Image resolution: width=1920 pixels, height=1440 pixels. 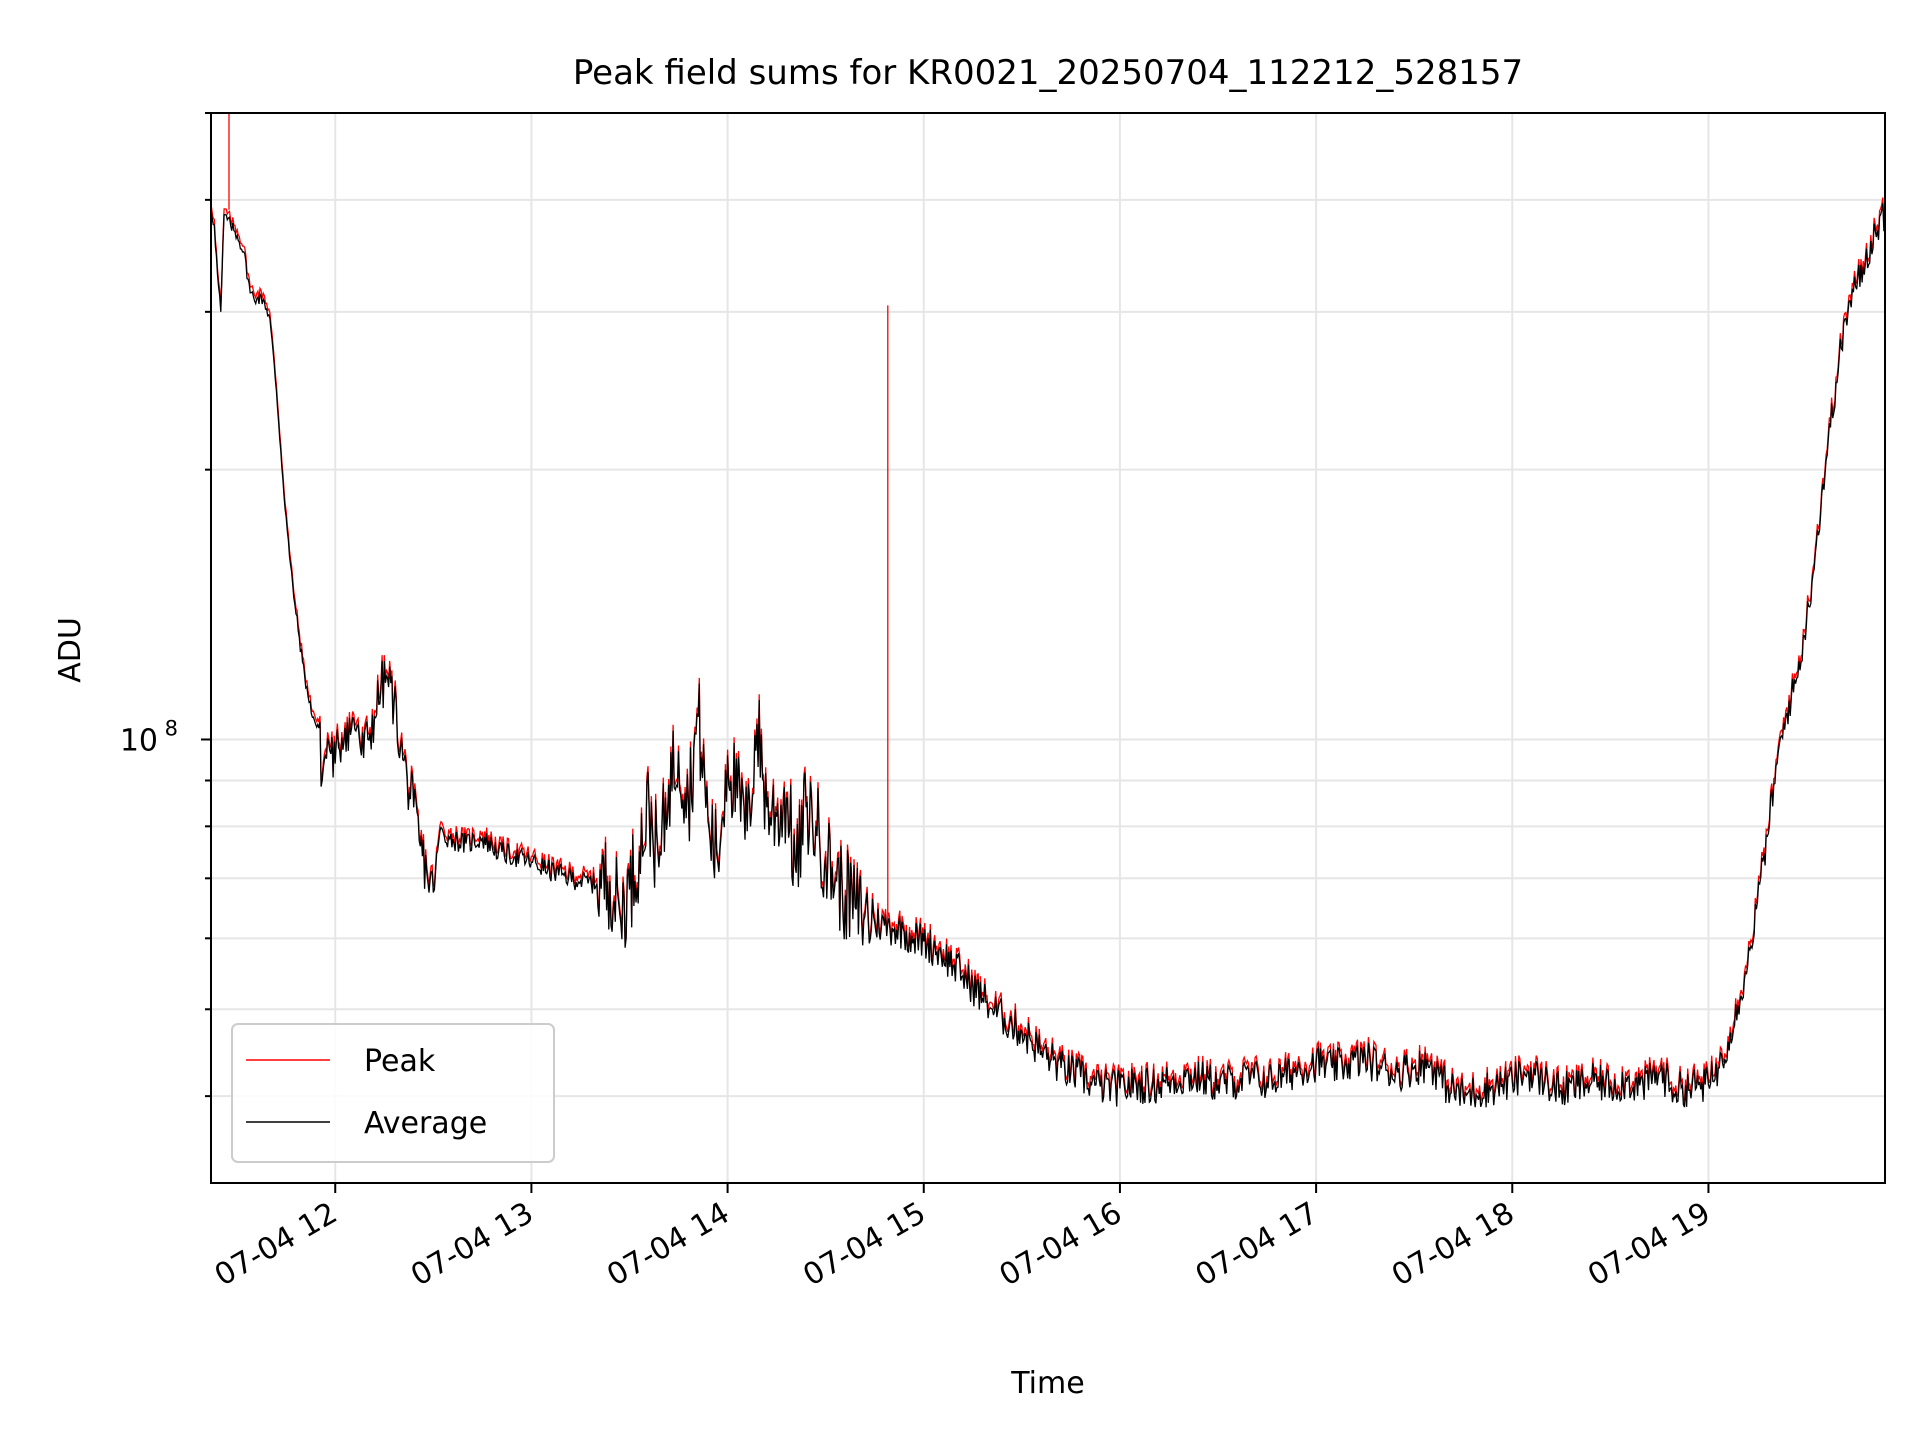 I want to click on y-tick-label: 10, so click(x=139, y=740).